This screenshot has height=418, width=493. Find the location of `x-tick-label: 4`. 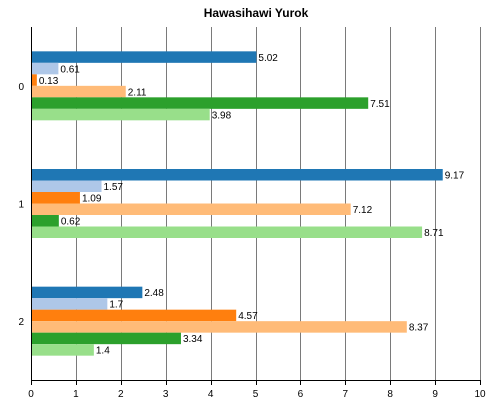

x-tick-label: 4 is located at coordinates (211, 394).